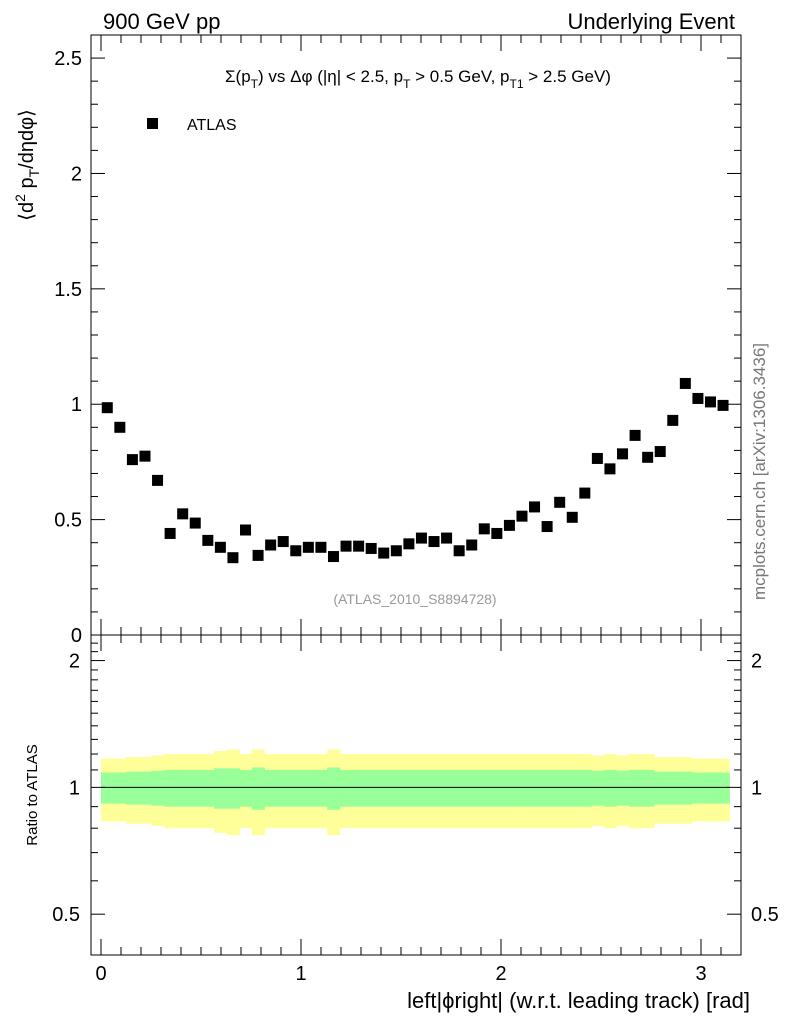 Image resolution: width=786 pixels, height=1024 pixels. What do you see at coordinates (76, 636) in the screenshot?
I see `main-y-tick-label: 0` at bounding box center [76, 636].